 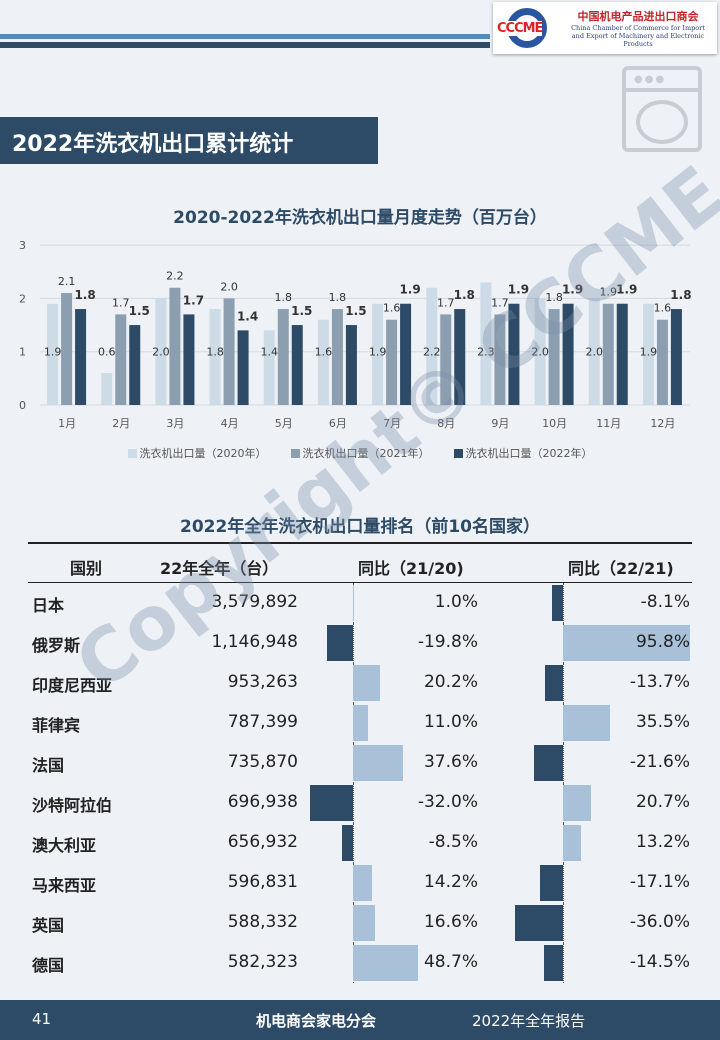 I want to click on x-tick-label: 8月, so click(x=446, y=423).